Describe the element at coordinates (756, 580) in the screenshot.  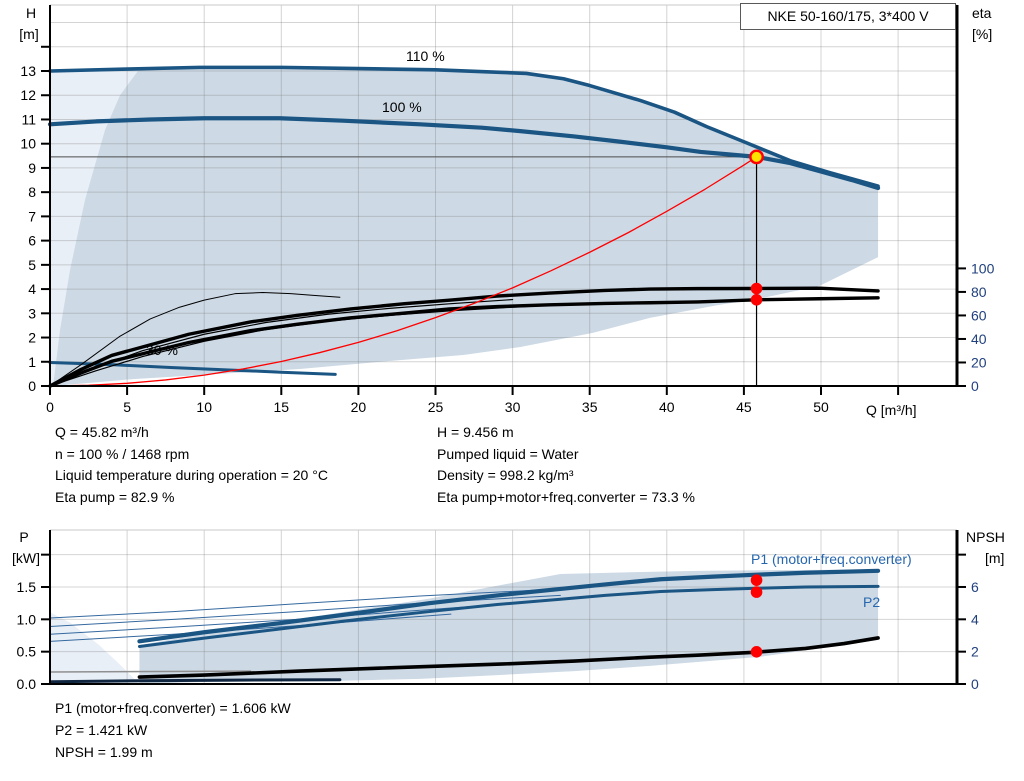
I see `p1-point` at that location.